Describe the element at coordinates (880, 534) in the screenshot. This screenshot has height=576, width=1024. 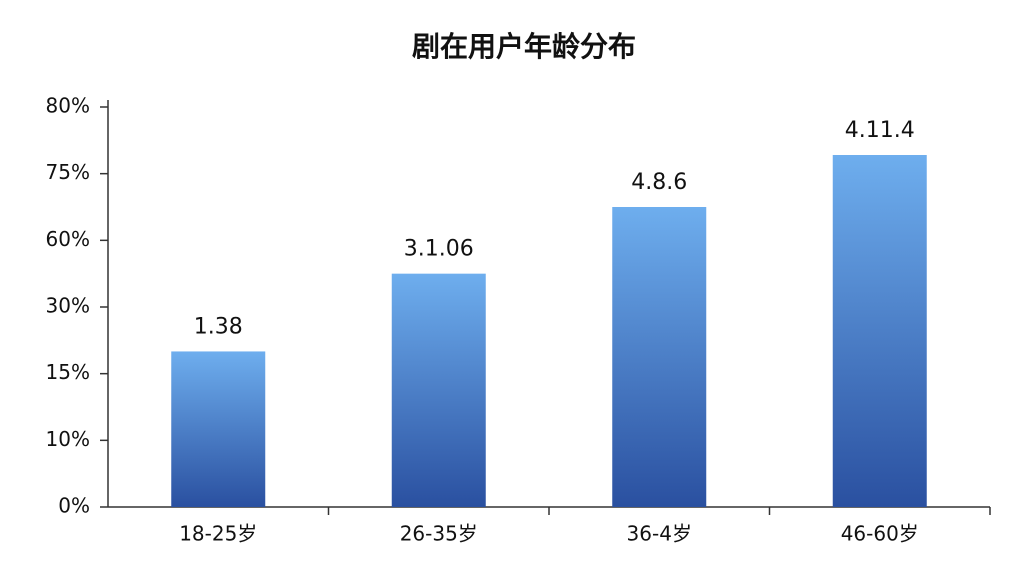
I see `x-tick-label: 46-60岁` at that location.